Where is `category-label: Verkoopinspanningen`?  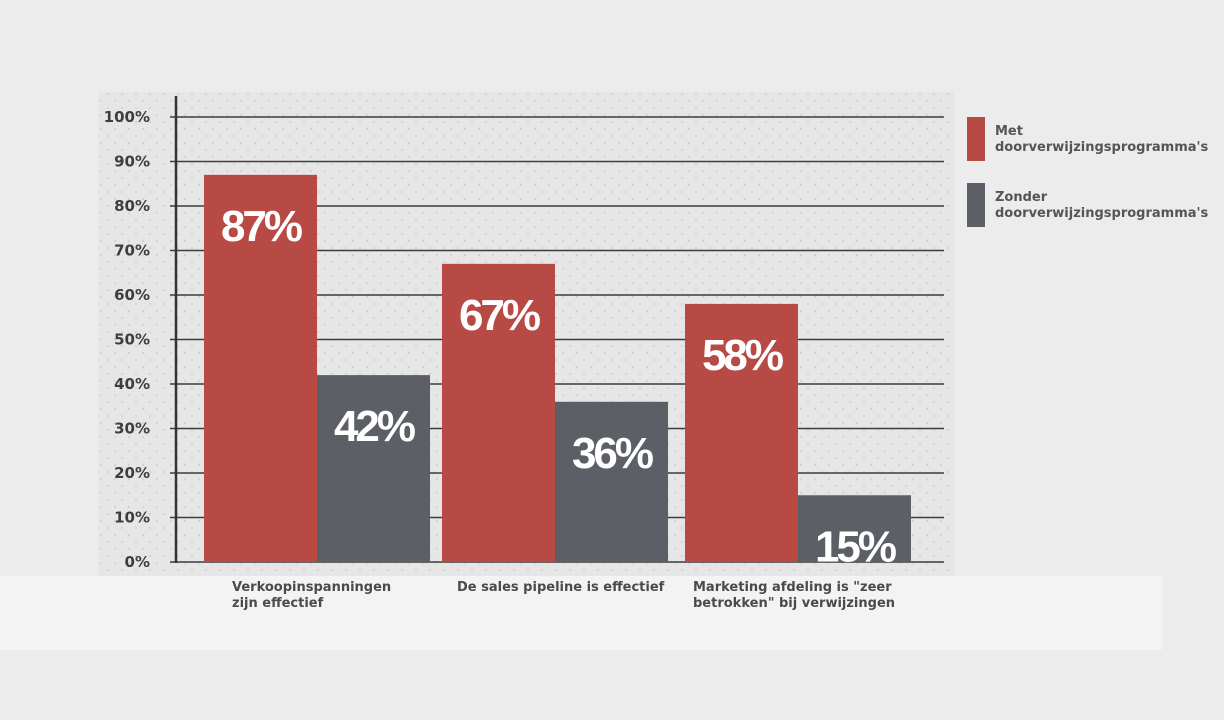
category-label: Verkoopinspanningen is located at coordinates (311, 587).